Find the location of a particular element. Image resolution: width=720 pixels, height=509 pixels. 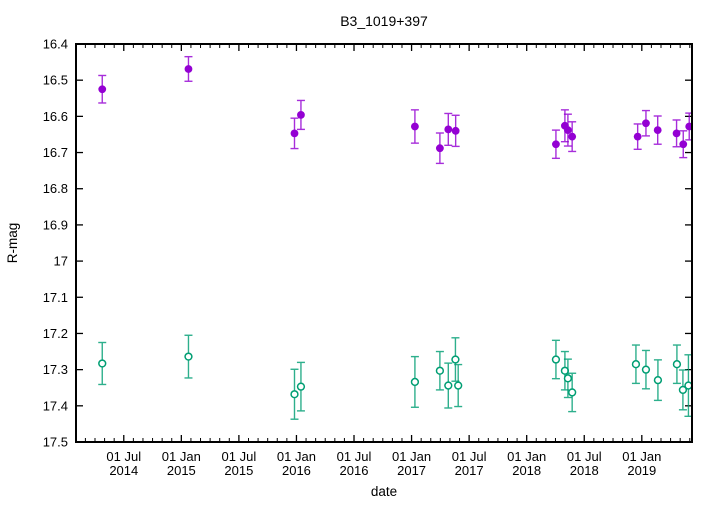

y-tick-label: 17.5 is located at coordinates (55, 442).